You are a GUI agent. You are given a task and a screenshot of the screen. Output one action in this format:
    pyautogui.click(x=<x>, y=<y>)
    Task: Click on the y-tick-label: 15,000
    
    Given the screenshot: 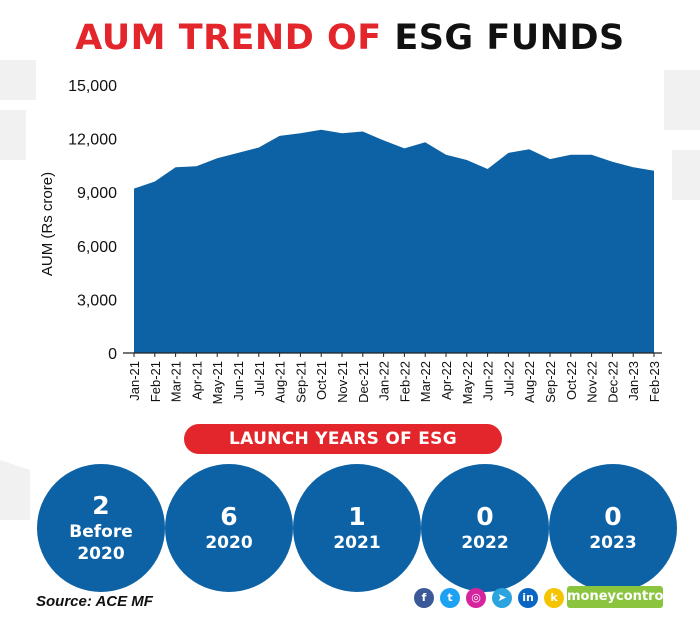 What is the action you would take?
    pyautogui.click(x=92, y=86)
    